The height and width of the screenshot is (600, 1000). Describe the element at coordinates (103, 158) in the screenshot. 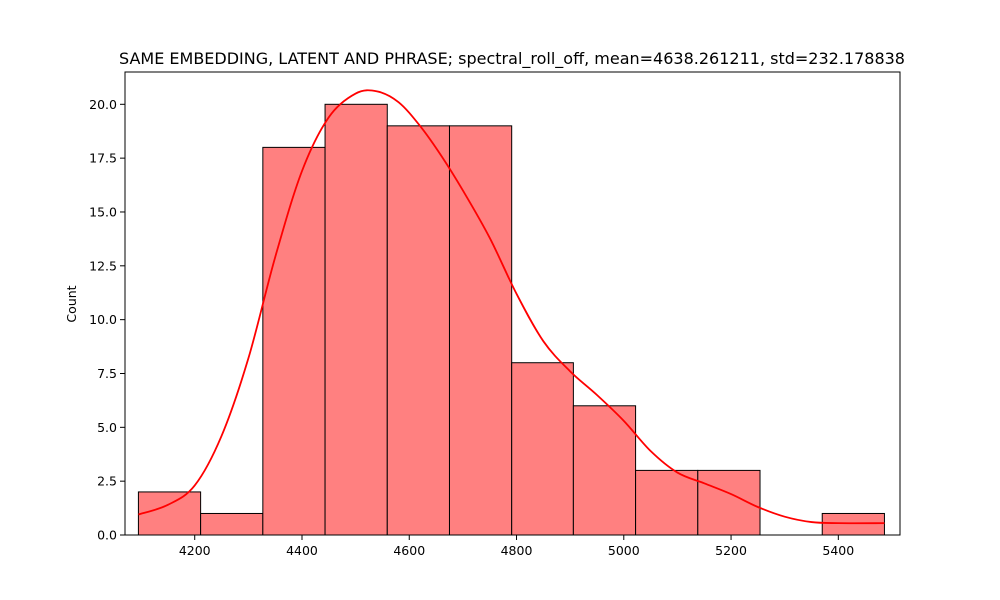

I see `y-tick-label-7: 17.5` at that location.